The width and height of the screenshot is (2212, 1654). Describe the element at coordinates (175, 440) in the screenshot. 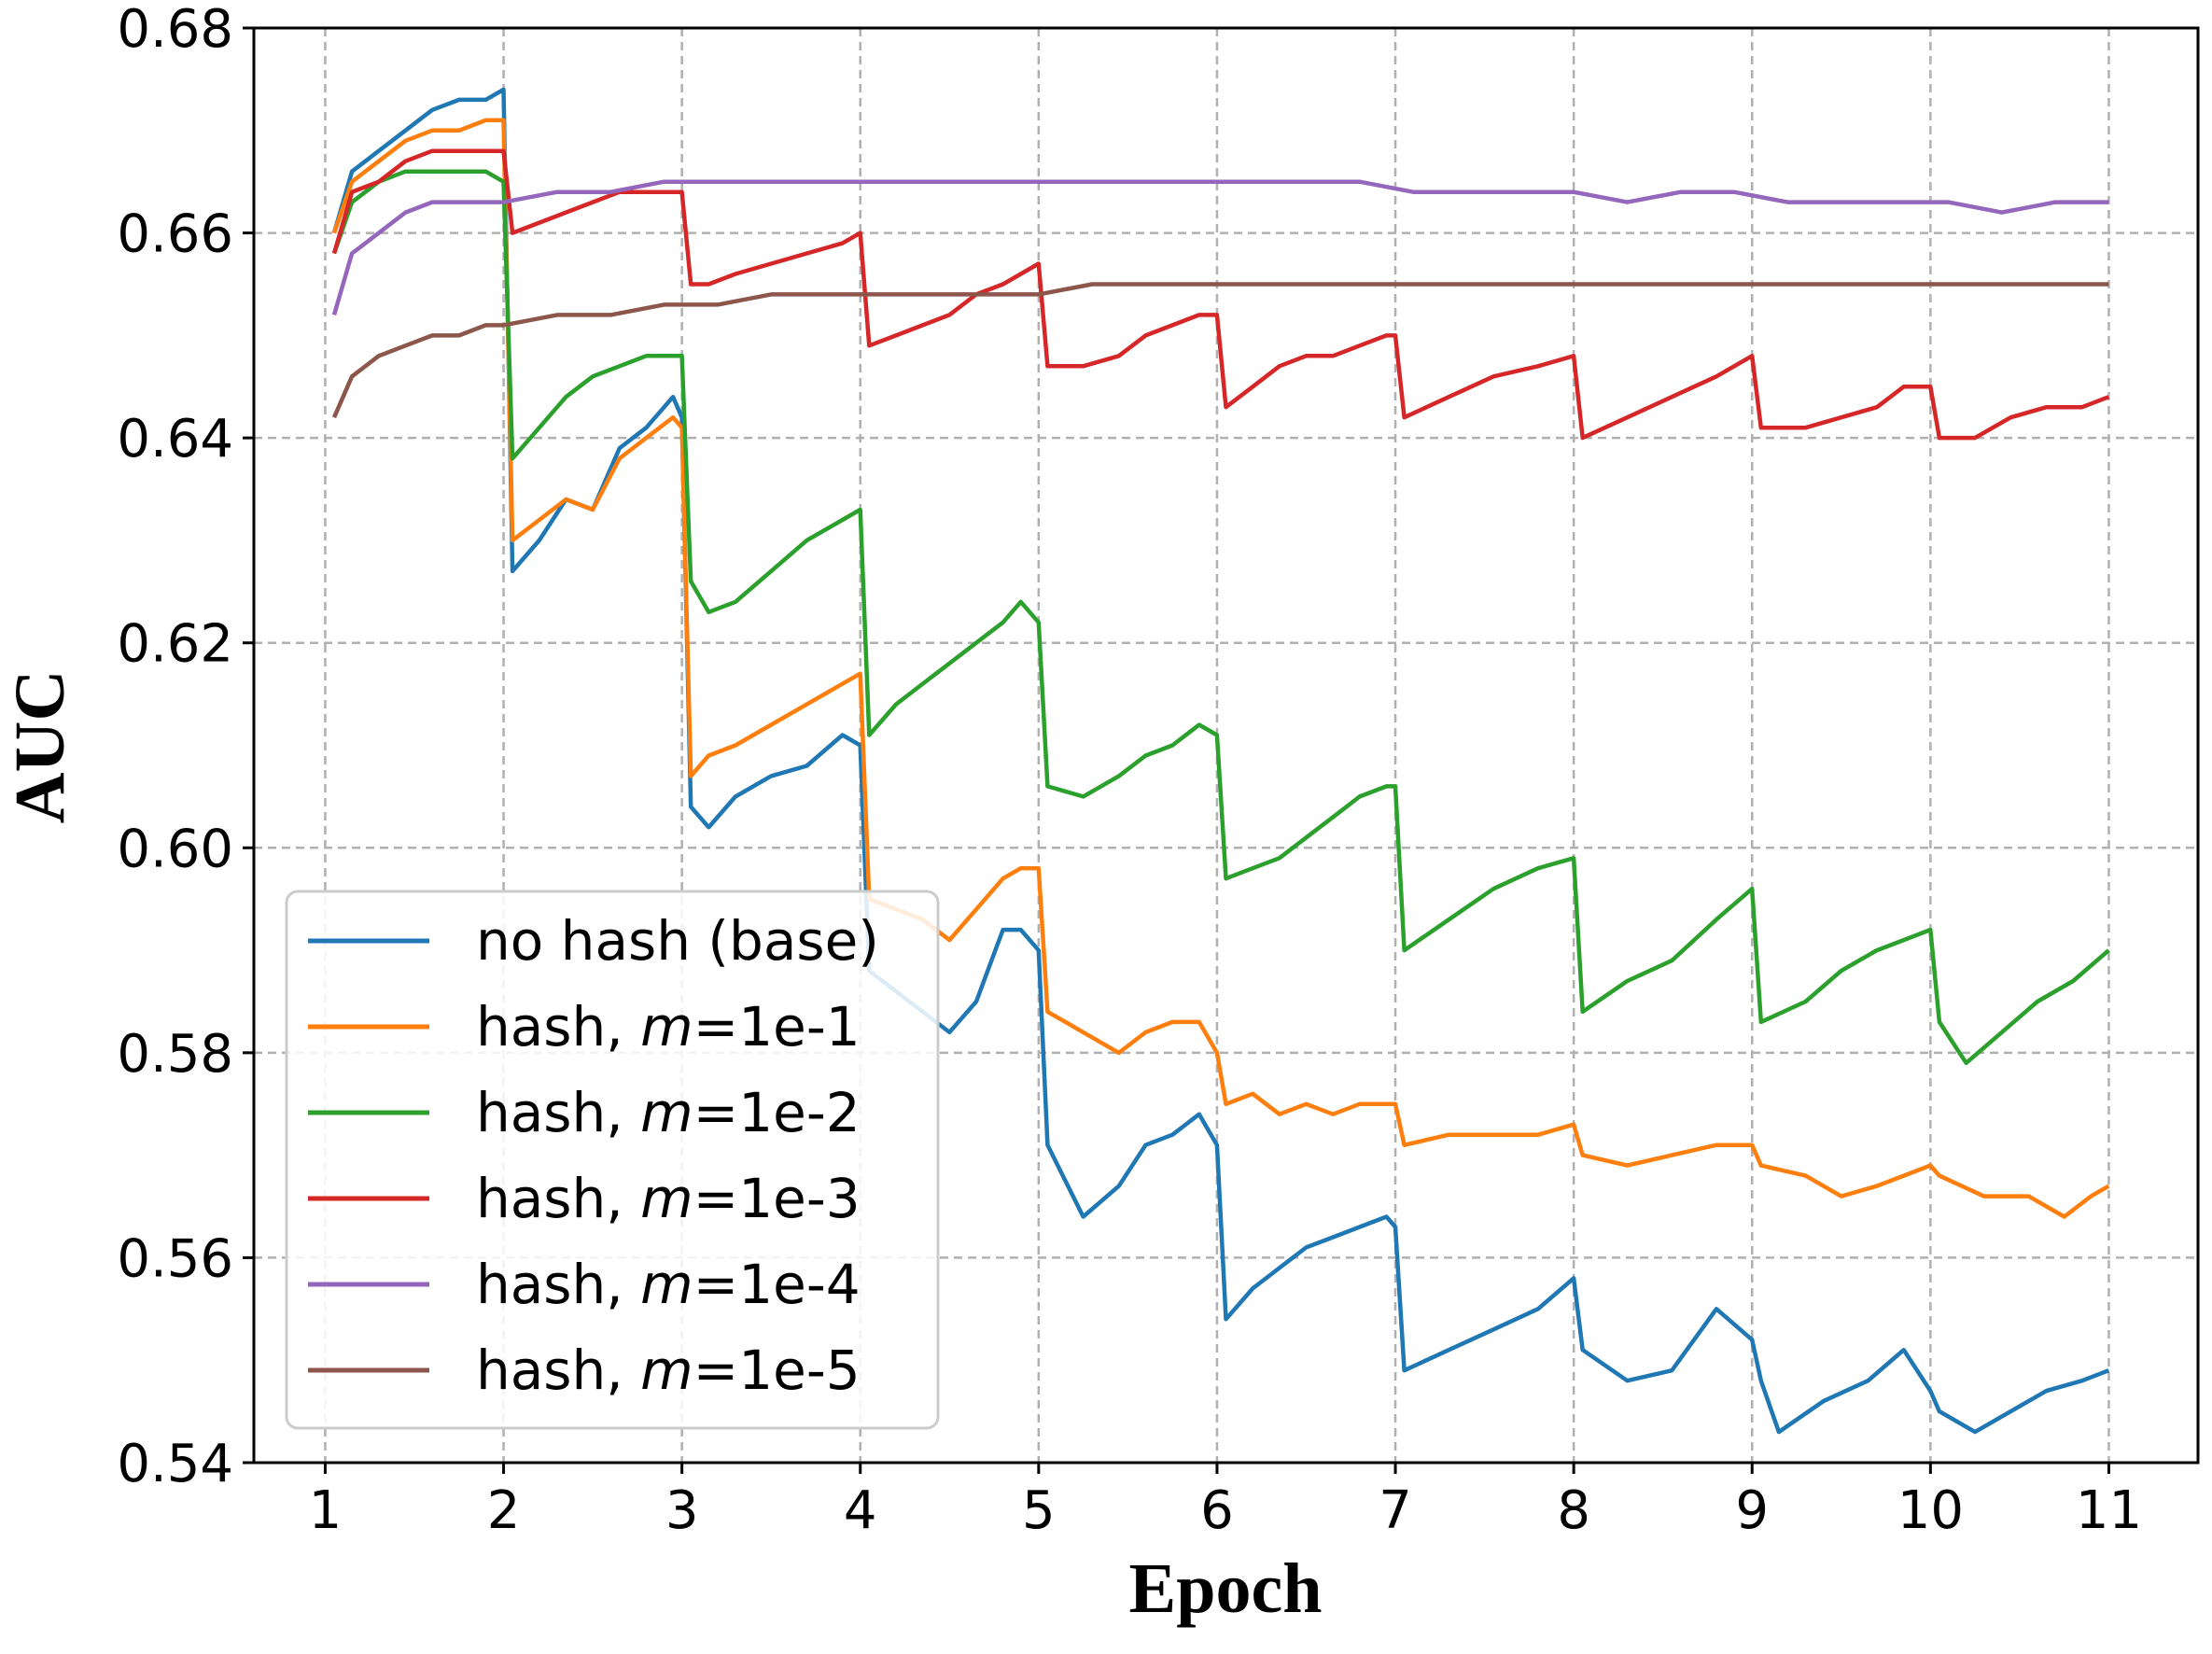

I see `y-tick-label: 0.64` at that location.